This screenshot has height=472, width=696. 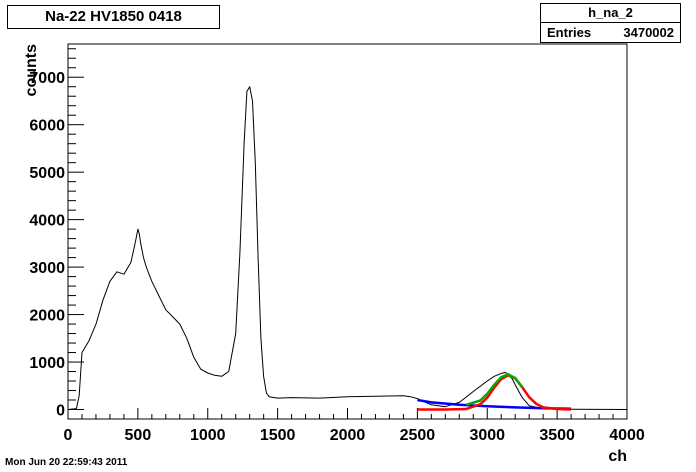 What do you see at coordinates (569, 32) in the screenshot?
I see `entries-label: Entries` at bounding box center [569, 32].